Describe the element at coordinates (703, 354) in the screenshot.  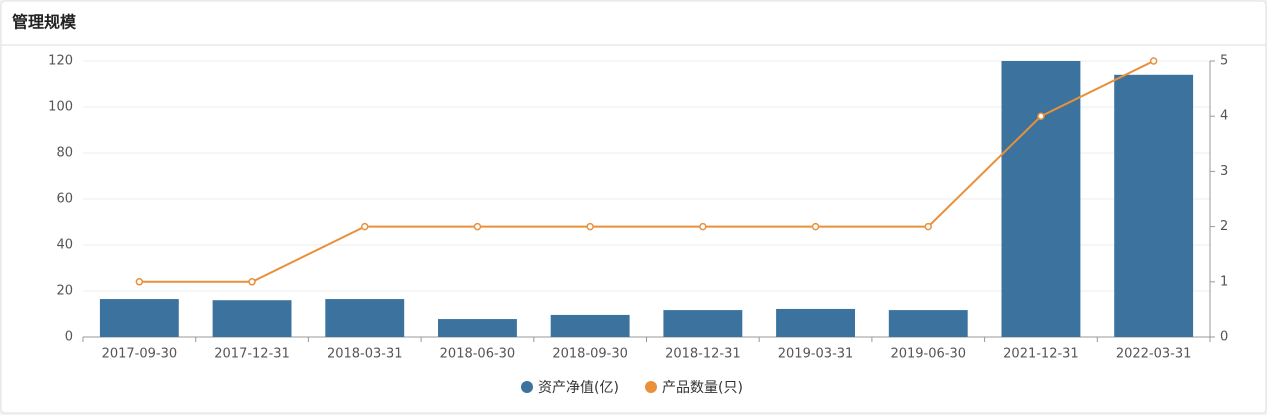
I see `x-tick-label: 2018-12-31` at that location.